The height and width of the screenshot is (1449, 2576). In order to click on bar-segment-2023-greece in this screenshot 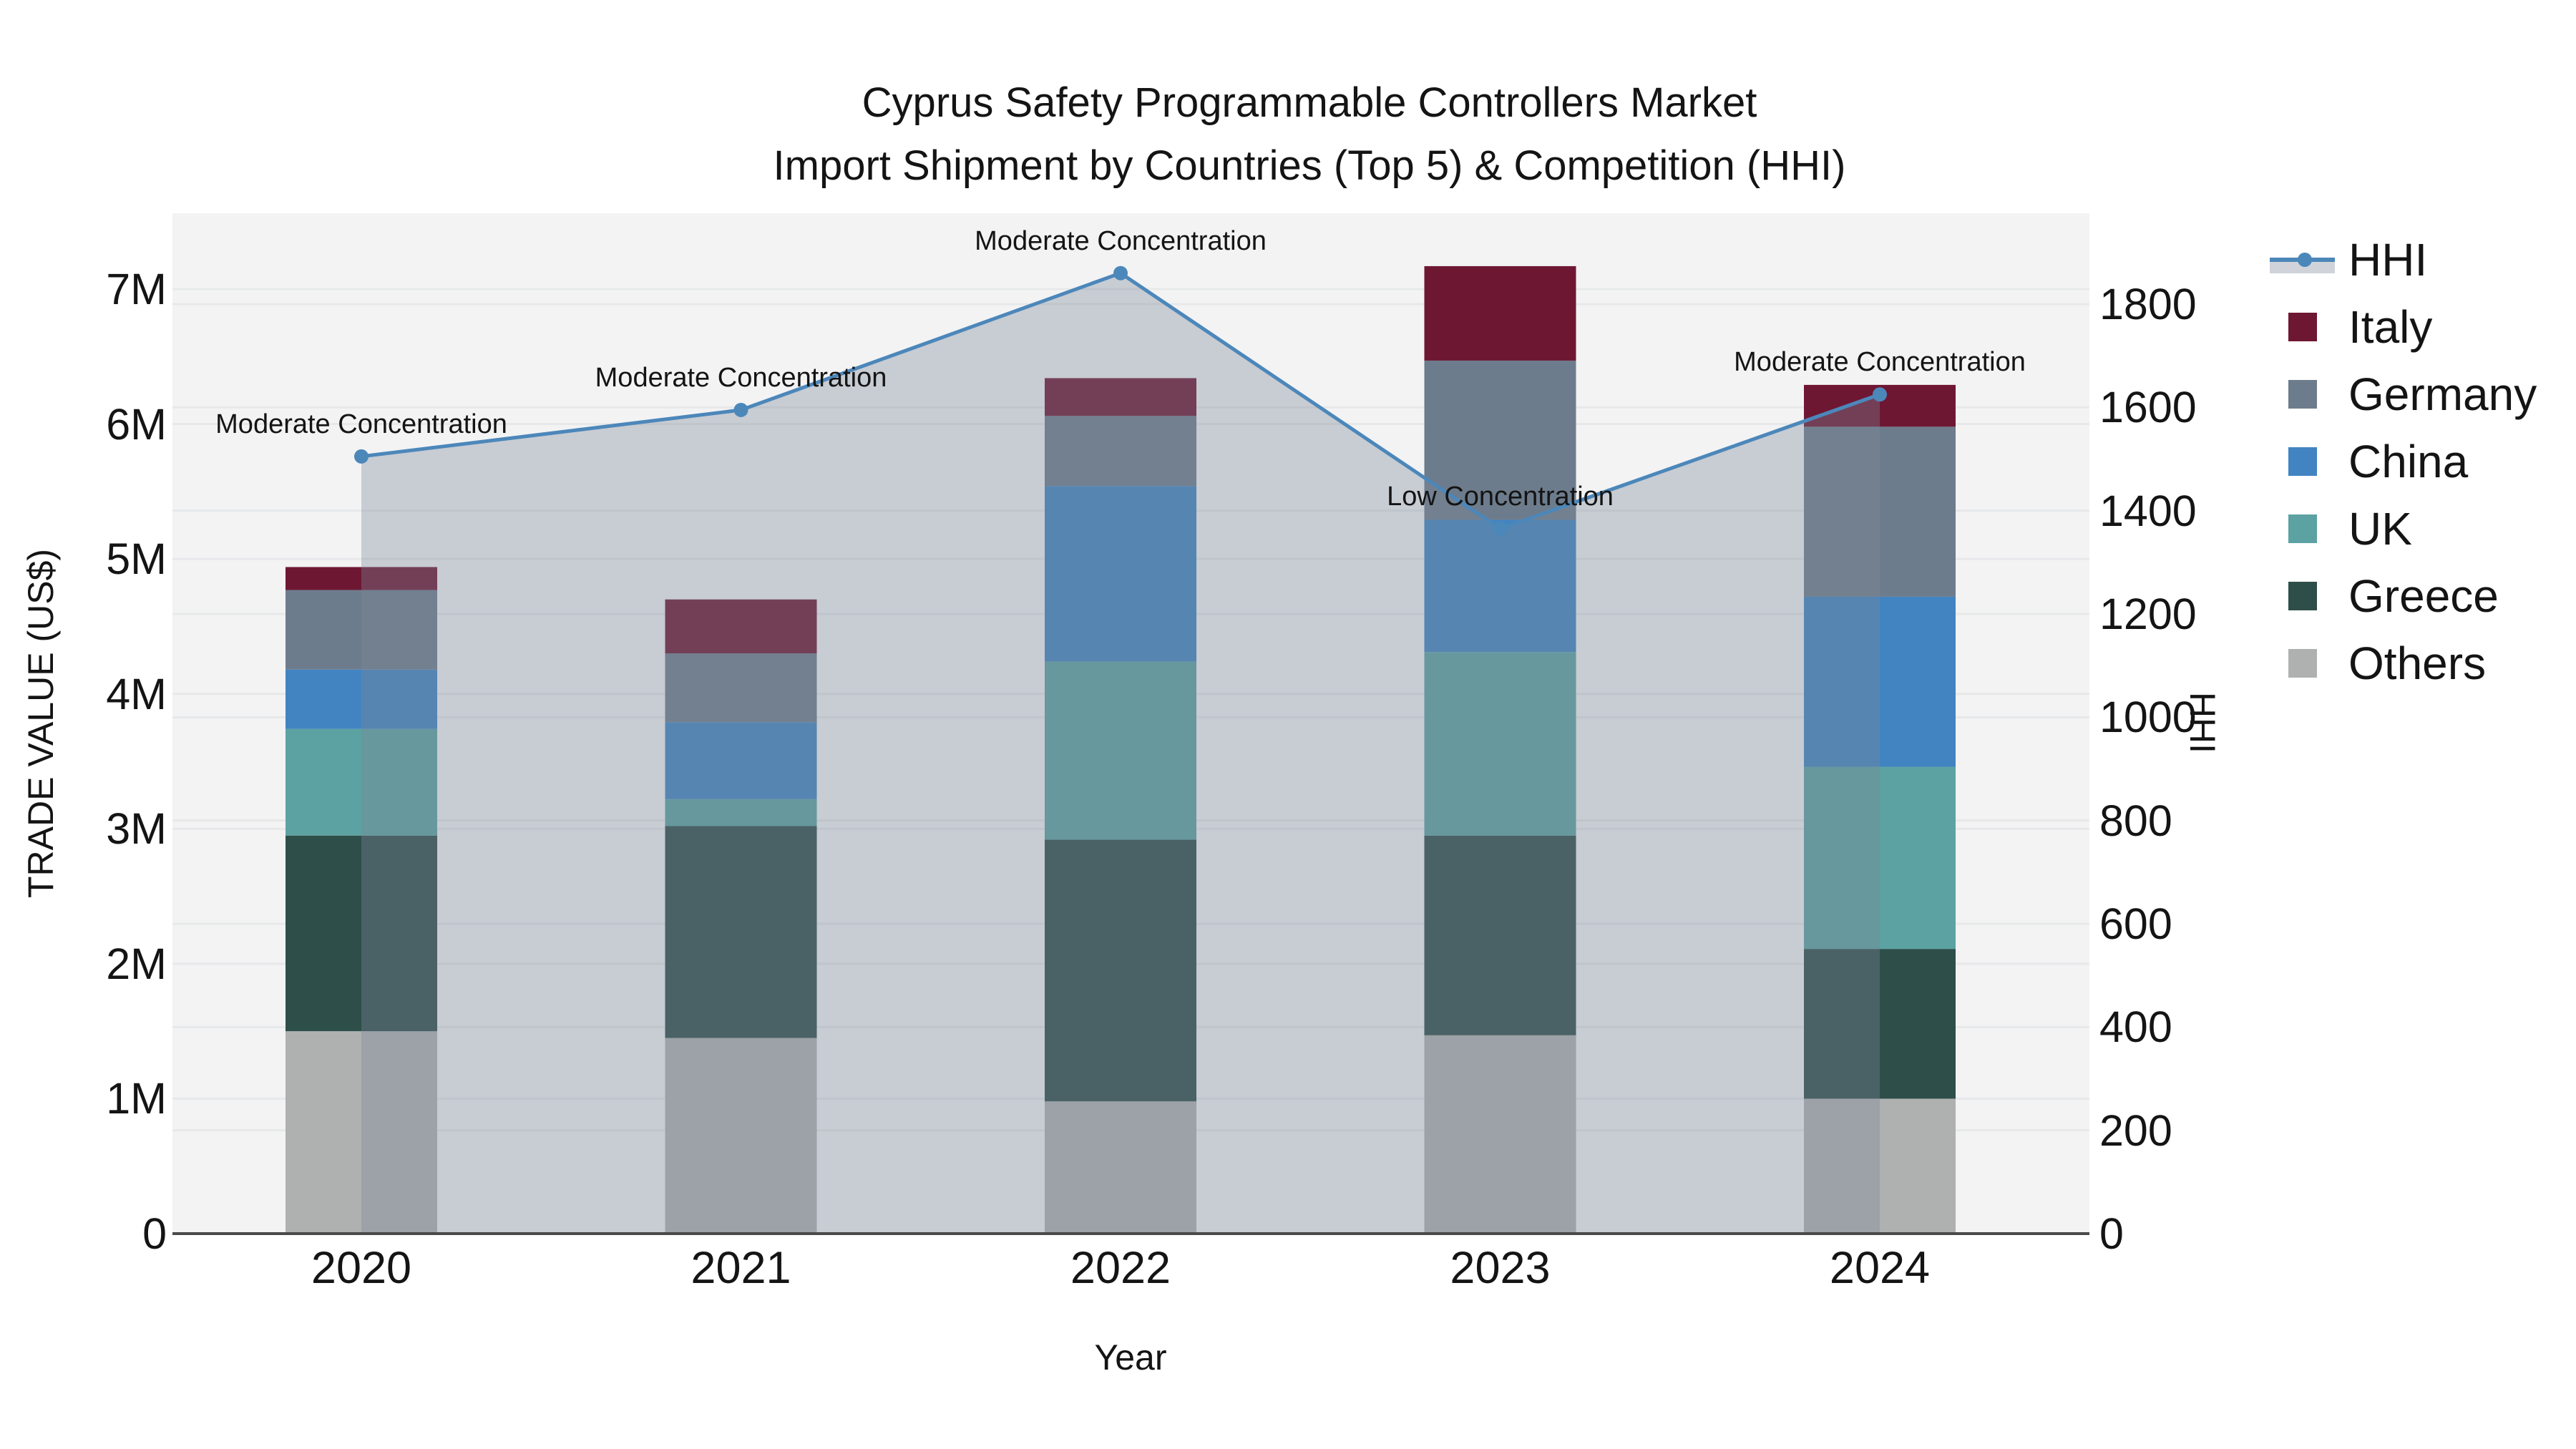, I will do `click(1500, 935)`.